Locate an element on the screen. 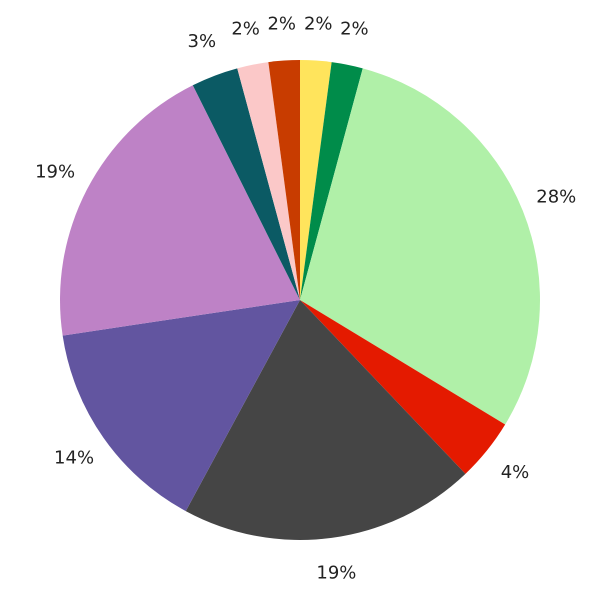 Image resolution: width=600 pixels, height=600 pixels. slice-label: 14% is located at coordinates (74, 458).